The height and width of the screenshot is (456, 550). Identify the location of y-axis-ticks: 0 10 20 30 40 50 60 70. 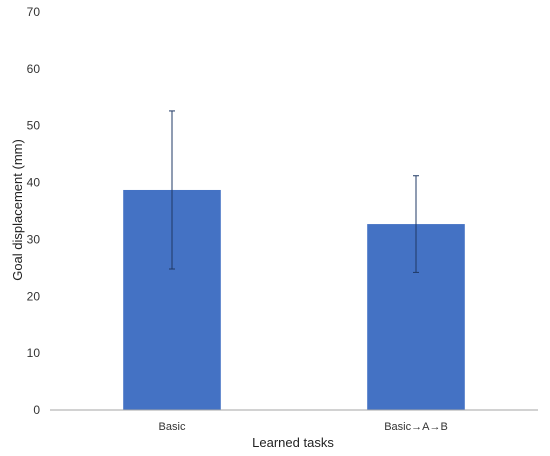
(34, 211).